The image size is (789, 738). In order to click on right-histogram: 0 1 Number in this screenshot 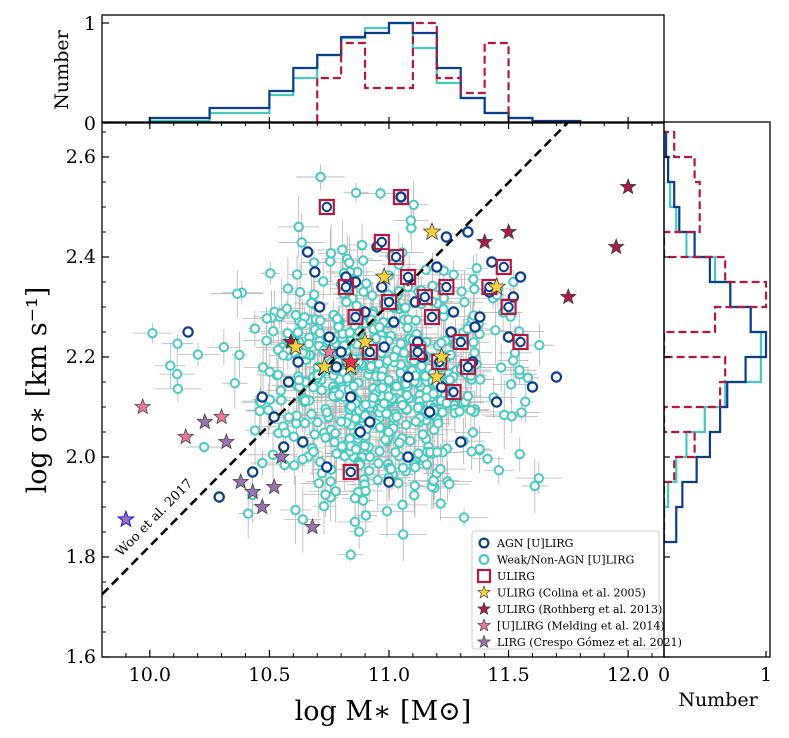, I will do `click(715, 416)`.